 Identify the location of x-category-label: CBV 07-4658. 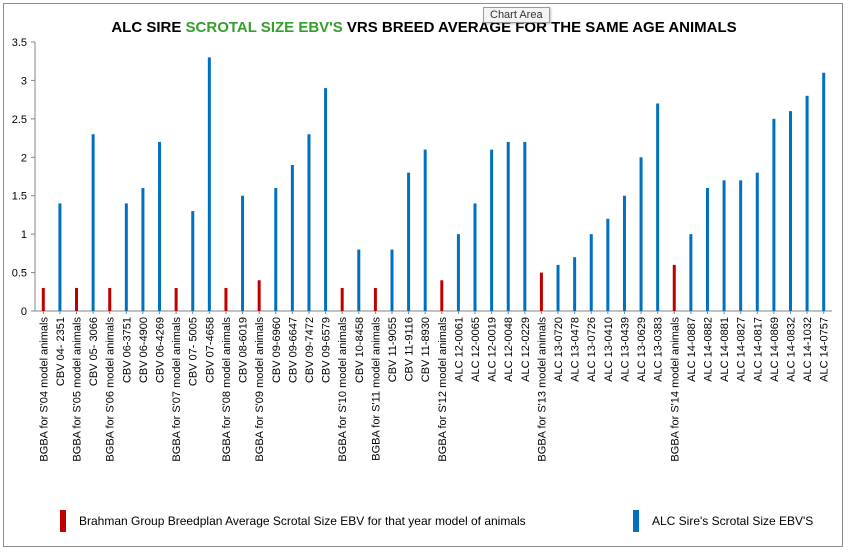
(210, 350).